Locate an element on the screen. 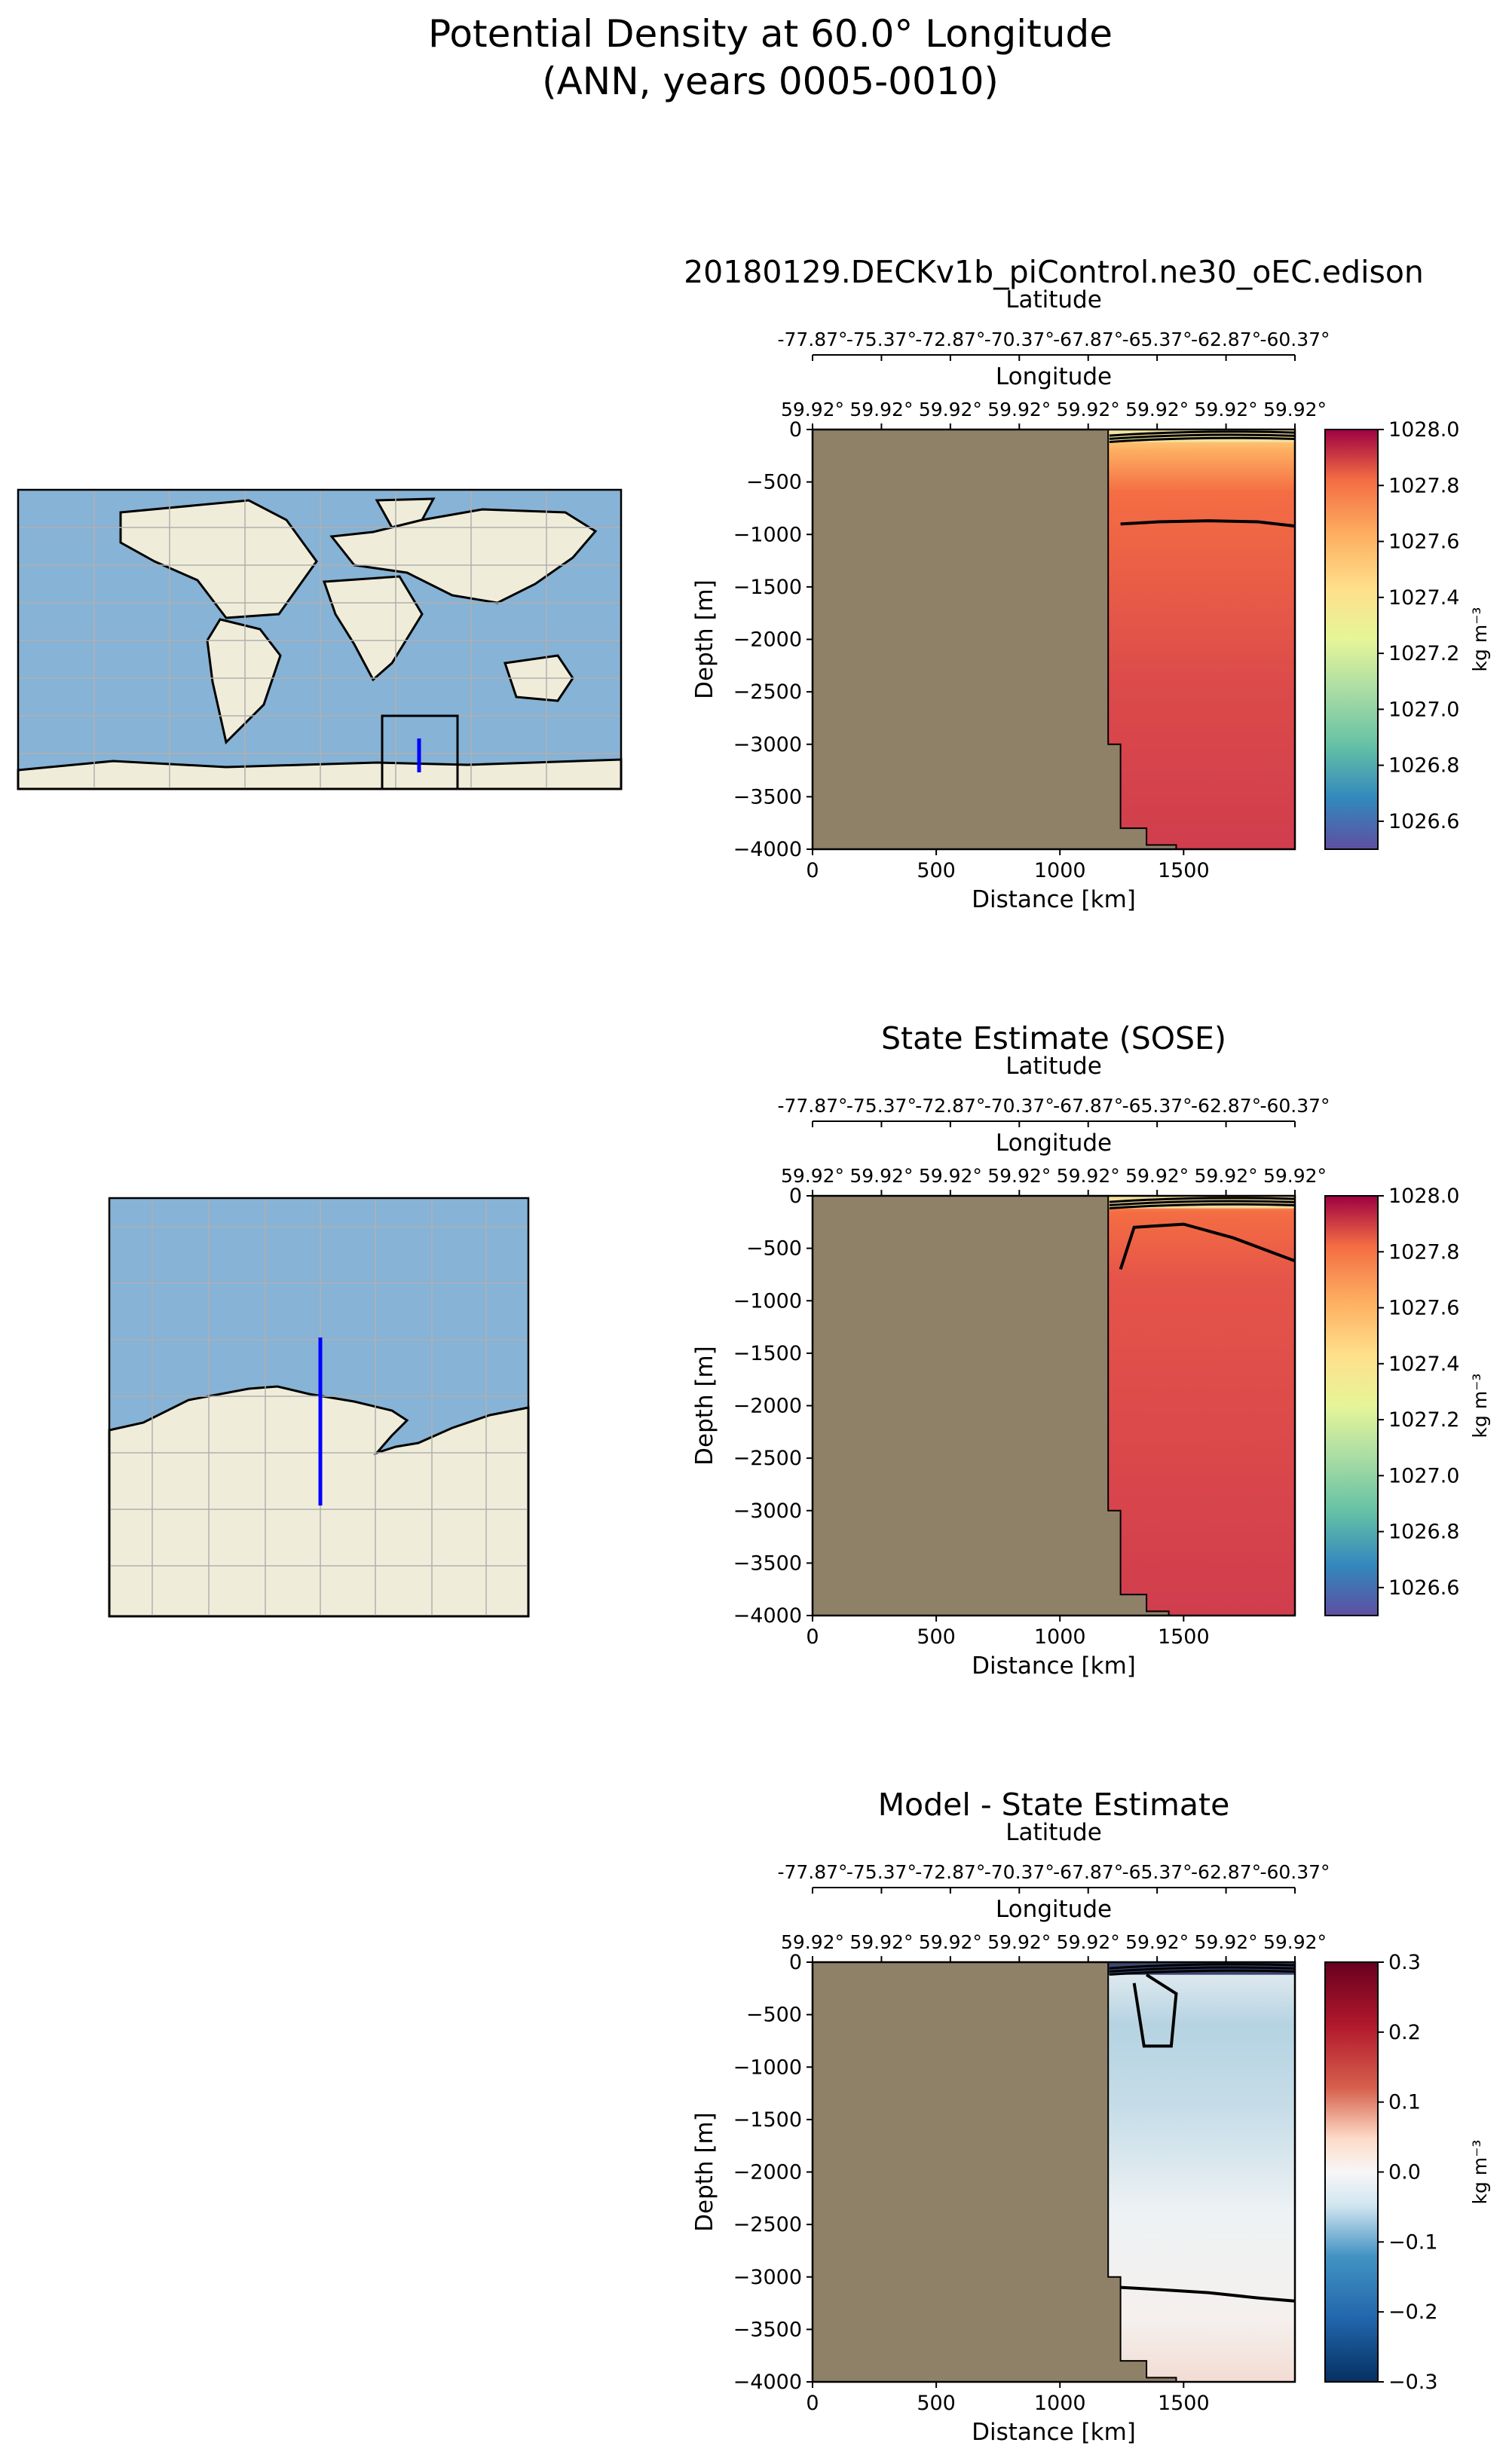  colorbar-label: kg m⁻³ is located at coordinates (1480, 2172).